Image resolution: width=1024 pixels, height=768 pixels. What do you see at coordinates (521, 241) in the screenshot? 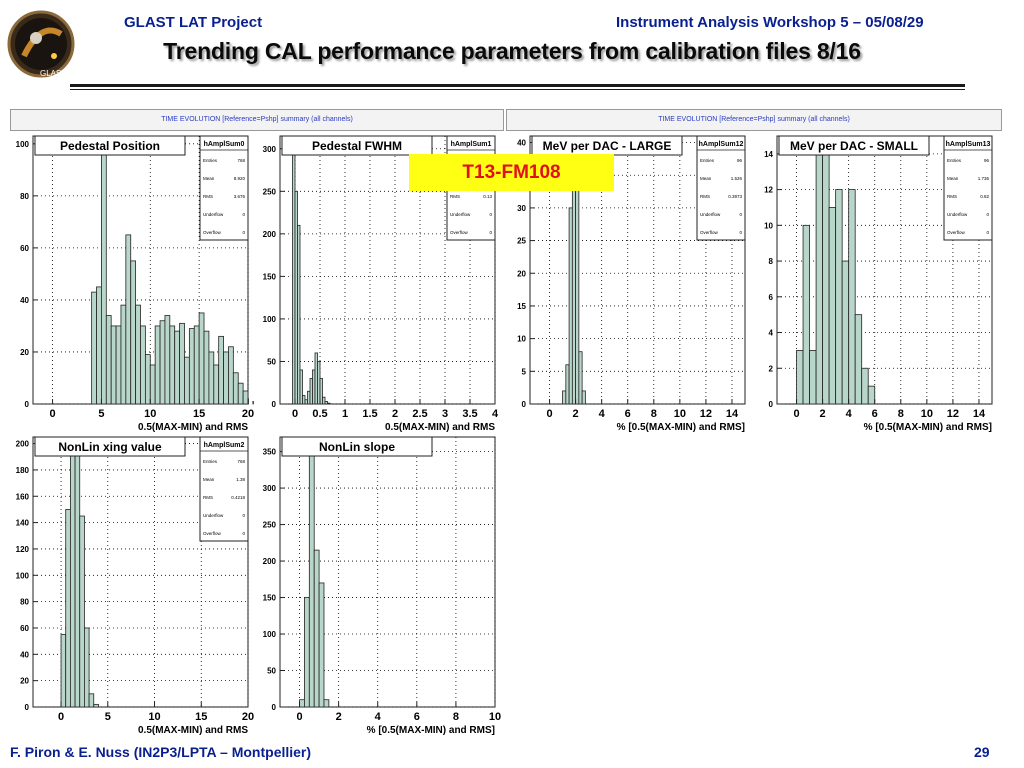
I see `y-tick-label: 25` at bounding box center [521, 241].